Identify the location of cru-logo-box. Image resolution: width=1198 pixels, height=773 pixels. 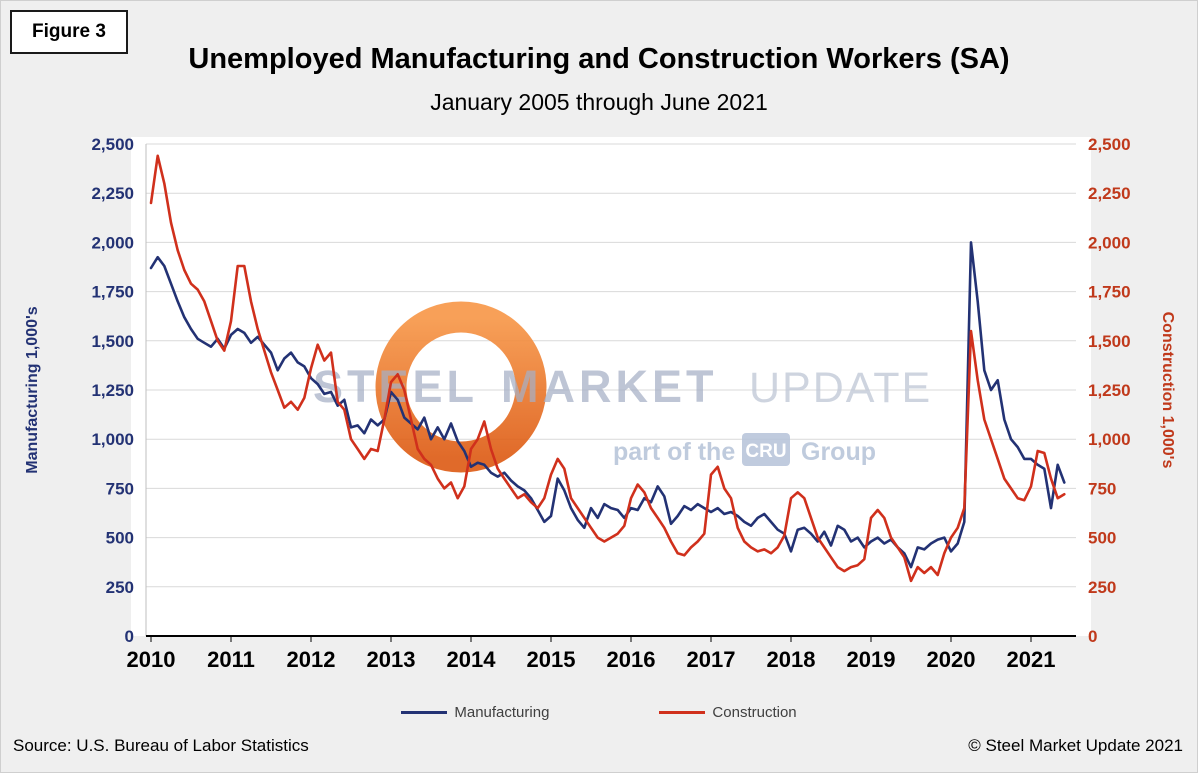
(766, 449).